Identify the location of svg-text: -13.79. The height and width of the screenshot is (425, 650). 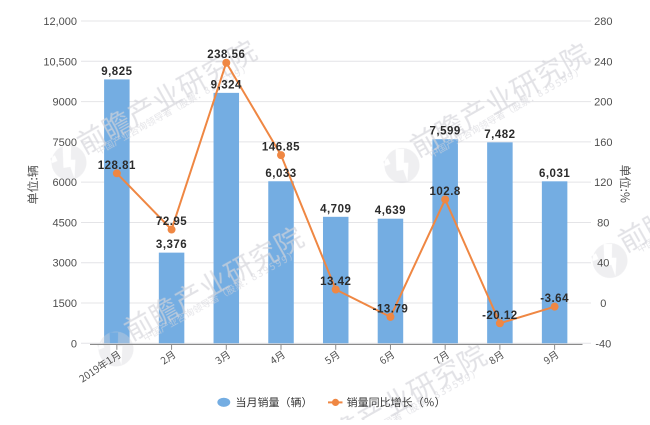
(391, 309).